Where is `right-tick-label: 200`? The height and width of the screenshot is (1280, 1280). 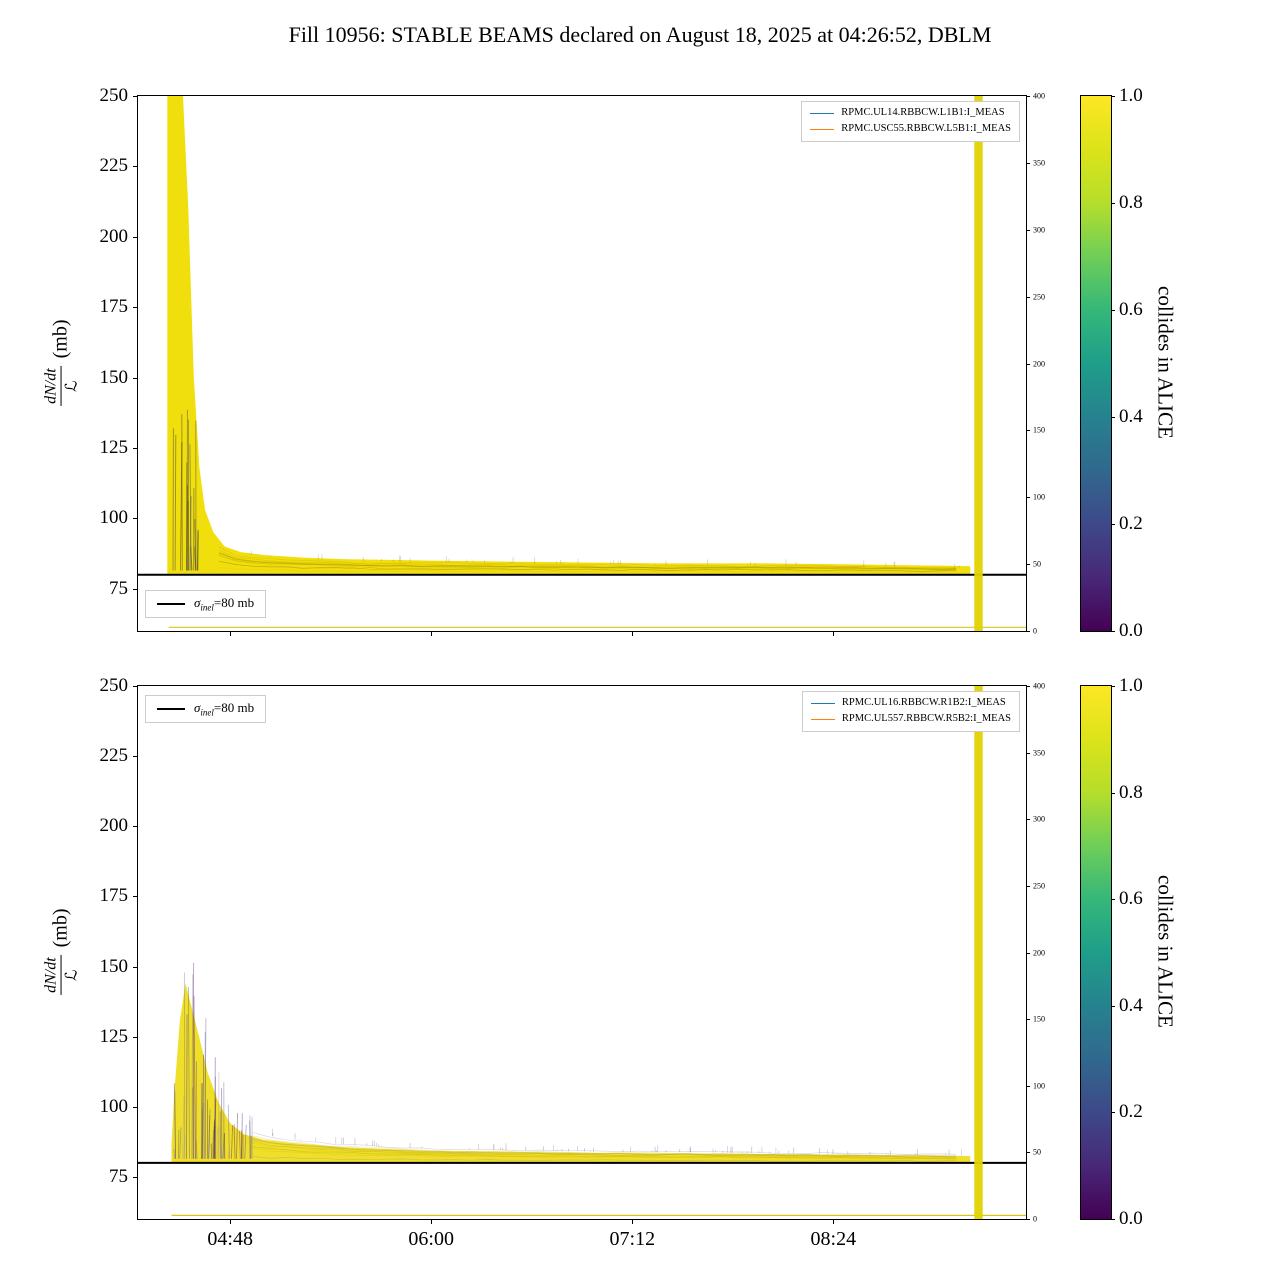
right-tick-label: 200 is located at coordinates (1039, 363).